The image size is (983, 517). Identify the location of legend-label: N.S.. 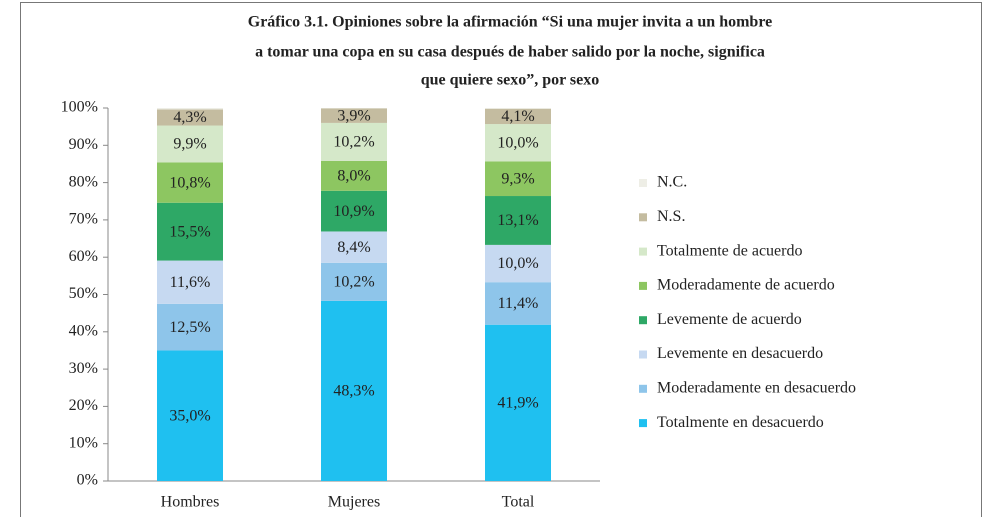
(671, 216).